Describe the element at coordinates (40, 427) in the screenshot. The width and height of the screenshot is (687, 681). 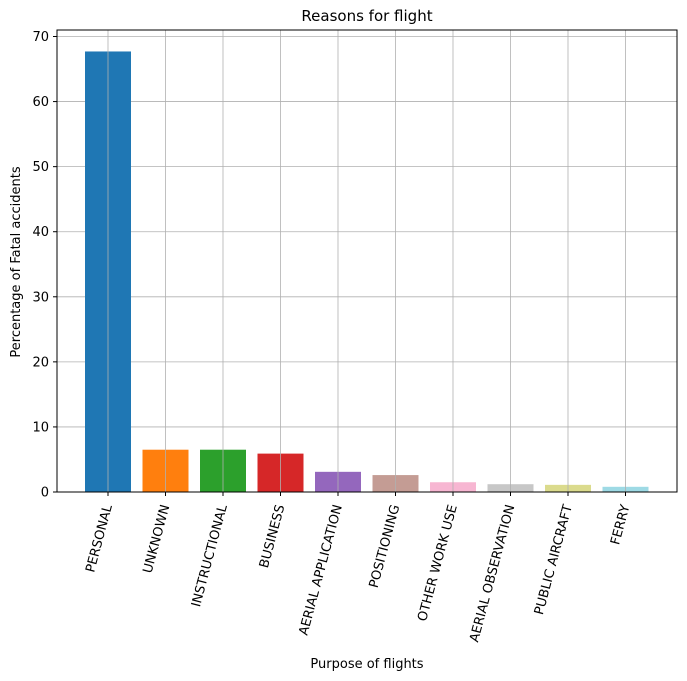
I see `y-tick-label: 10` at that location.